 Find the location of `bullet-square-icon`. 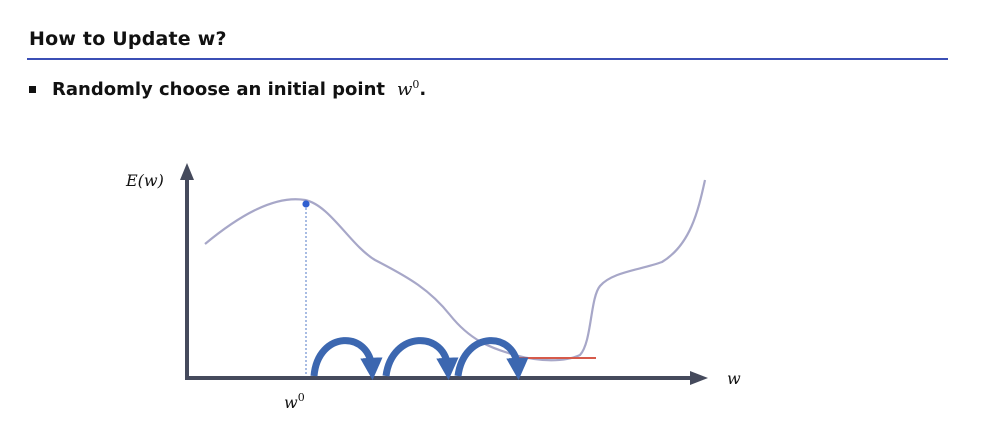

bullet-square-icon is located at coordinates (32, 89).